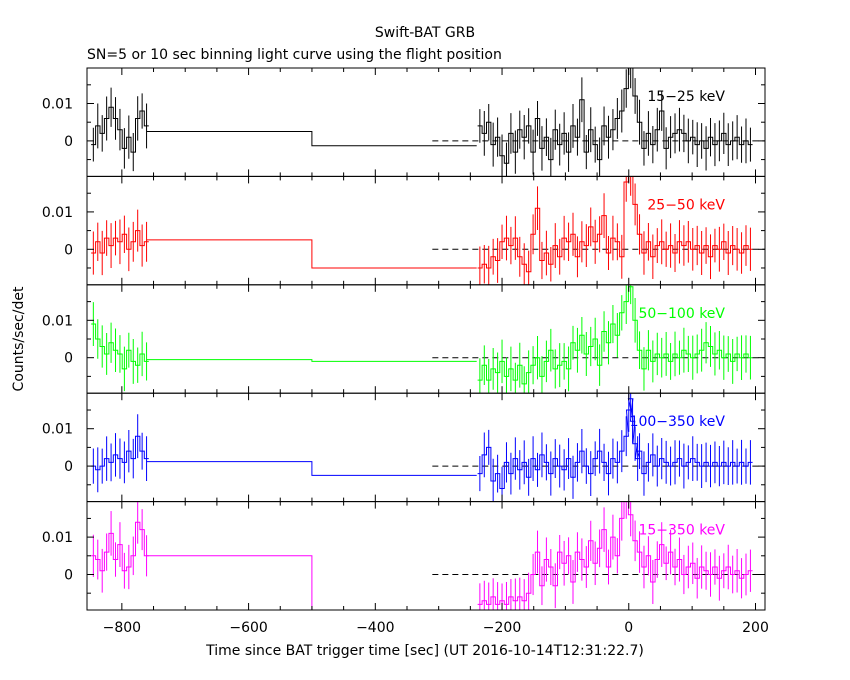  What do you see at coordinates (122, 628) in the screenshot?
I see `x-tick-label: −800` at bounding box center [122, 628].